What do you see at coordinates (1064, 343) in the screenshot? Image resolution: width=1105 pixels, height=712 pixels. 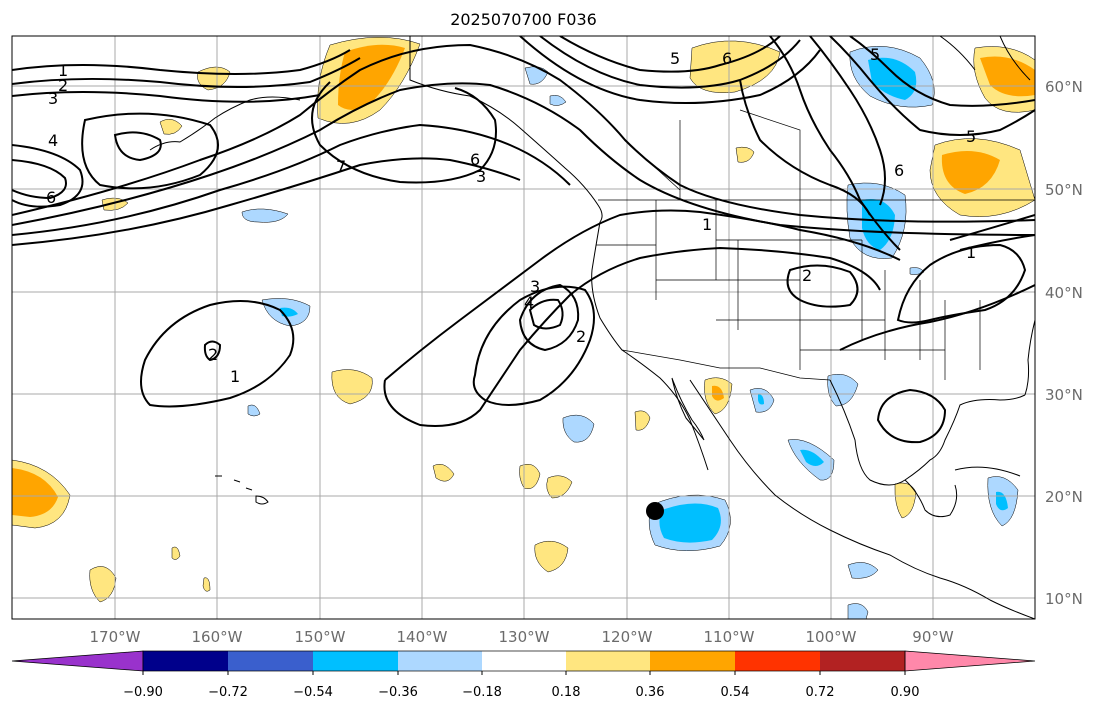 I see `latitude-labels: 60°N 50°N 40°N 30°N 20°N 10°N` at bounding box center [1064, 343].